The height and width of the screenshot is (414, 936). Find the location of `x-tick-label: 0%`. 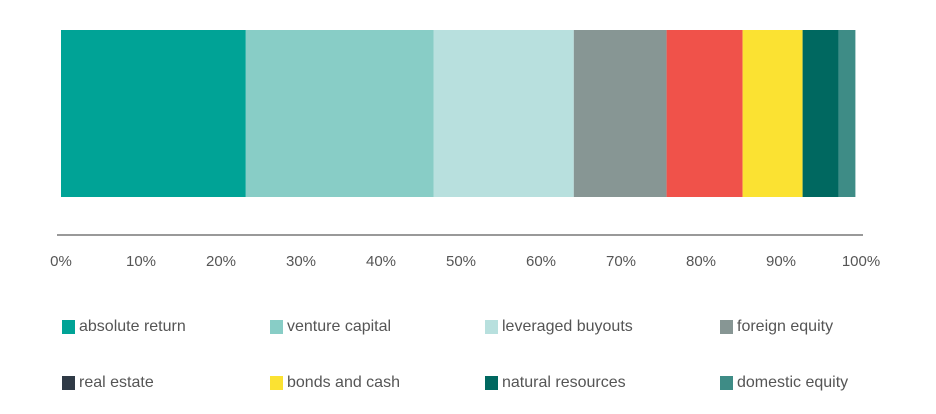

x-tick-label: 0% is located at coordinates (61, 261).